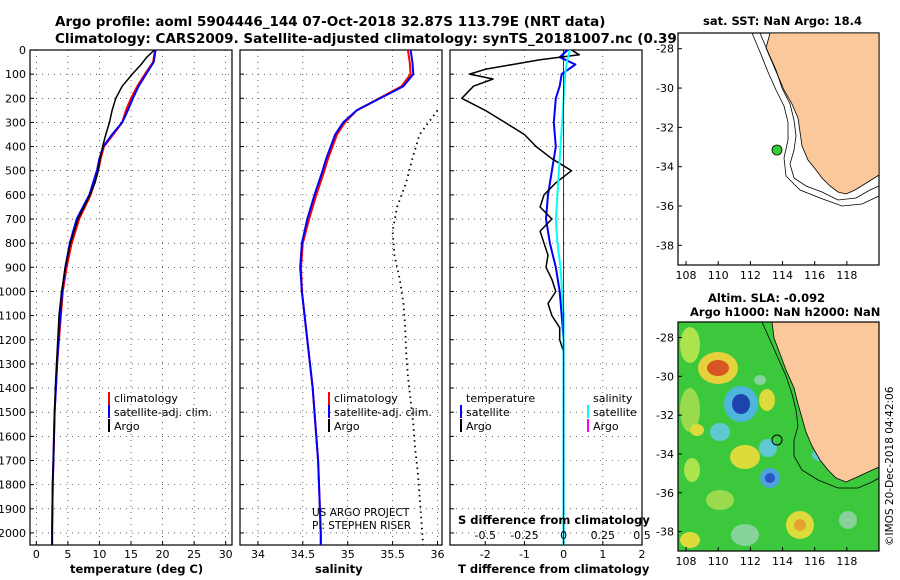 Image resolution: width=900 pixels, height=580 pixels. What do you see at coordinates (99, 554) in the screenshot?
I see `x-tick-label: 10` at bounding box center [99, 554].